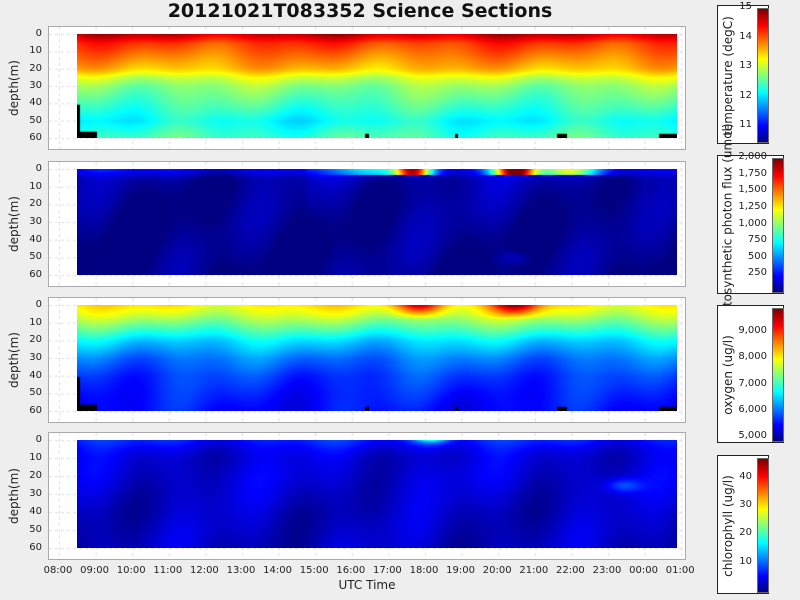  What do you see at coordinates (752, 223) in the screenshot?
I see `colorbar-tick-label: 1,000` at bounding box center [752, 223].